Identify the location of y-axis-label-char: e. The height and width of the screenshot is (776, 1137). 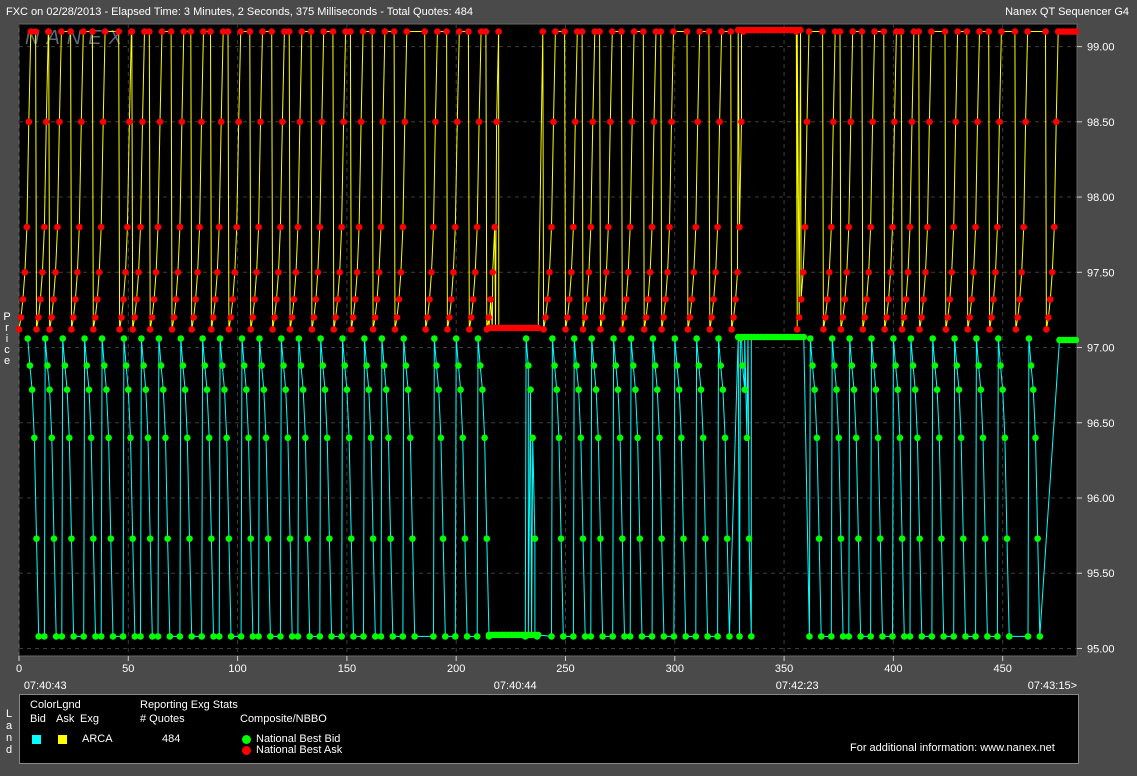
(7, 361).